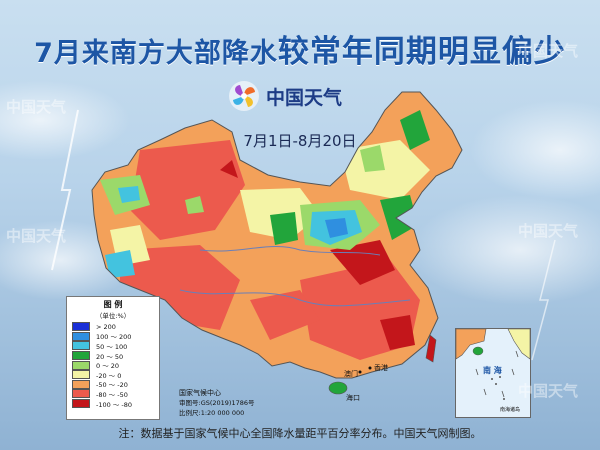  I want to click on legend-unit: （单位:%）, so click(113, 316).